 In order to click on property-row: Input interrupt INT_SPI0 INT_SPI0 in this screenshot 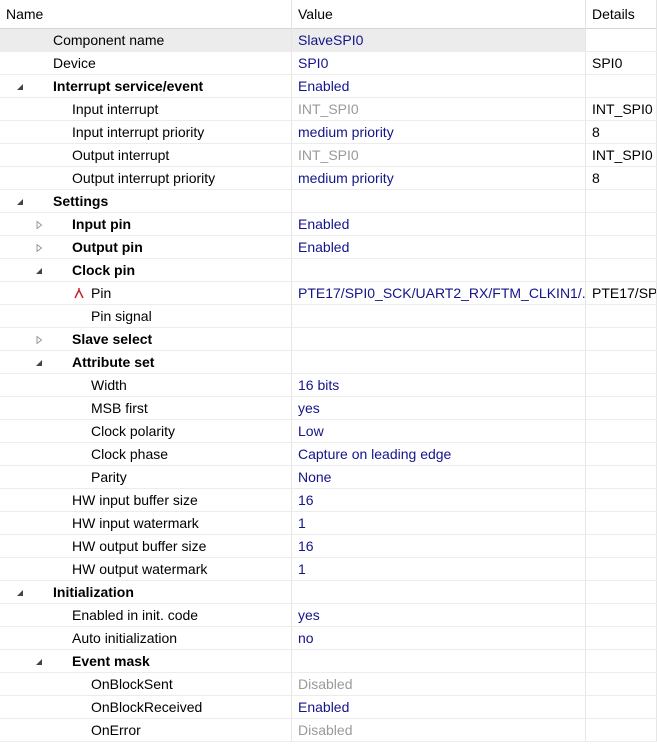, I will do `click(328, 109)`.